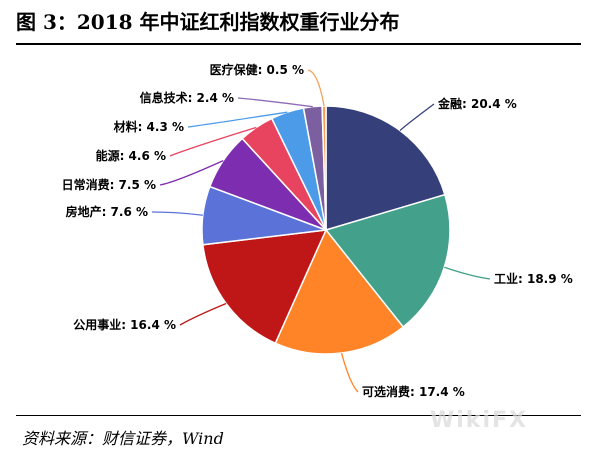 The width and height of the screenshot is (591, 457). What do you see at coordinates (298, 44) in the screenshot?
I see `title-rule` at bounding box center [298, 44].